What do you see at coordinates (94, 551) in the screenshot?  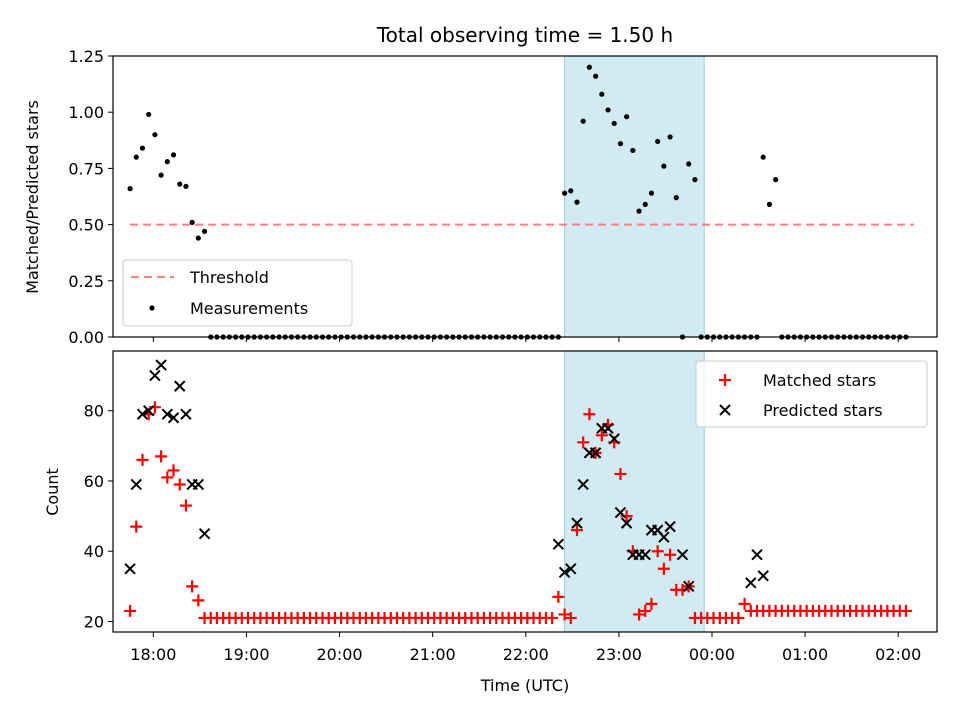 I see `count-y-tick-label: 40` at bounding box center [94, 551].